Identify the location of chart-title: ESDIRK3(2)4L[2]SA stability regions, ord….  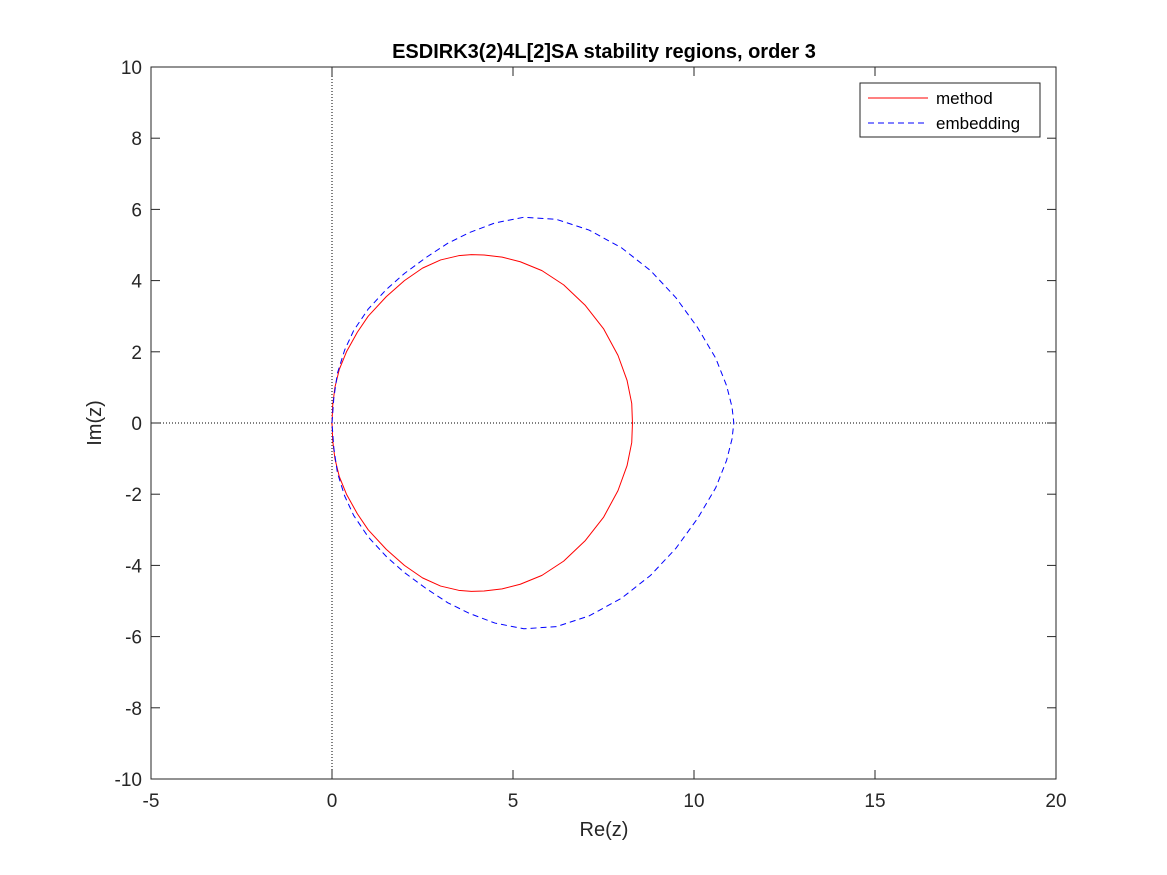
(604, 52).